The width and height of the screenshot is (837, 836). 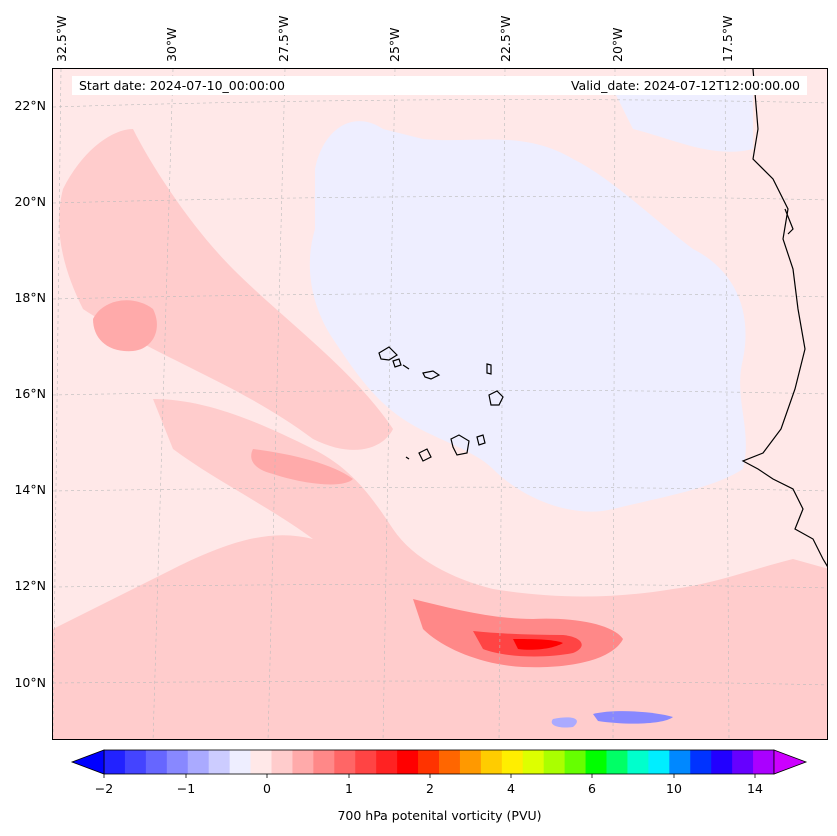 What do you see at coordinates (727, 38) in the screenshot?
I see `lon-tick-17-5w: 17.5°W` at bounding box center [727, 38].